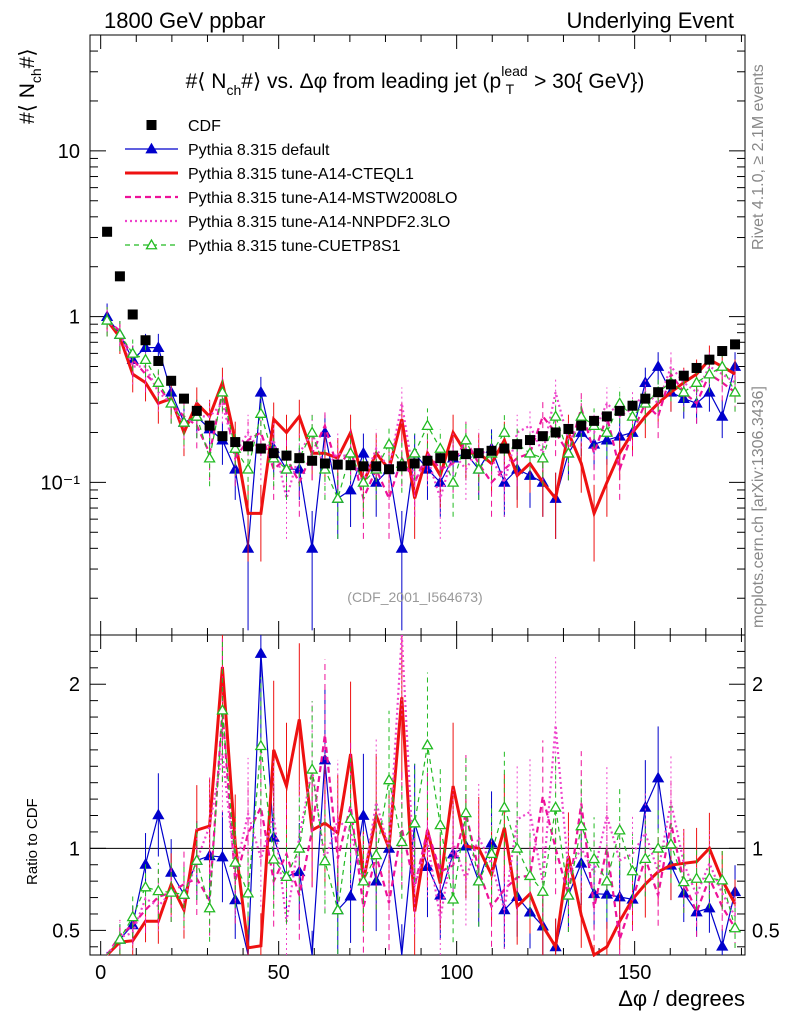 The width and height of the screenshot is (786, 1024). Describe the element at coordinates (319, 222) in the screenshot. I see `legend-4-label: Pythia 8.315 tune-A14-NNPDF2.3LO` at that location.